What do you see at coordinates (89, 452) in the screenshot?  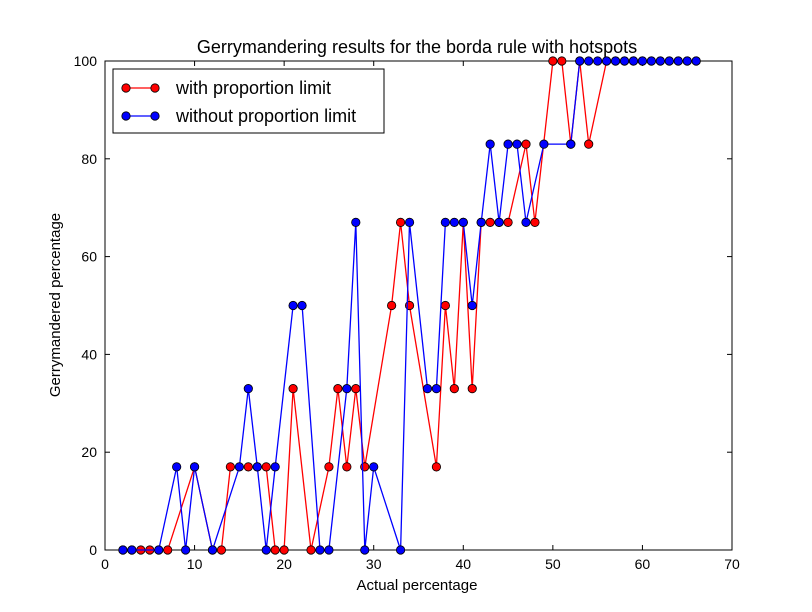 I see `y-tick-label: 20` at bounding box center [89, 452].